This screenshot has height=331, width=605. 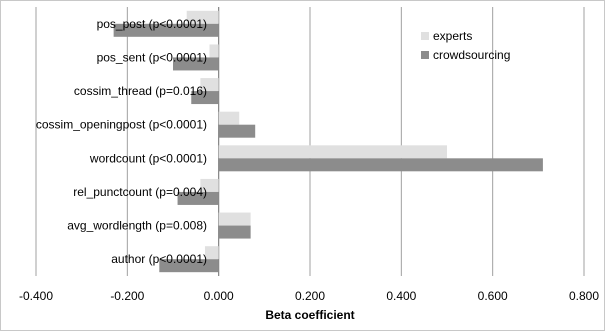 What do you see at coordinates (140, 91) in the screenshot?
I see `category-label: cossim_thread (p=0.016)` at bounding box center [140, 91].